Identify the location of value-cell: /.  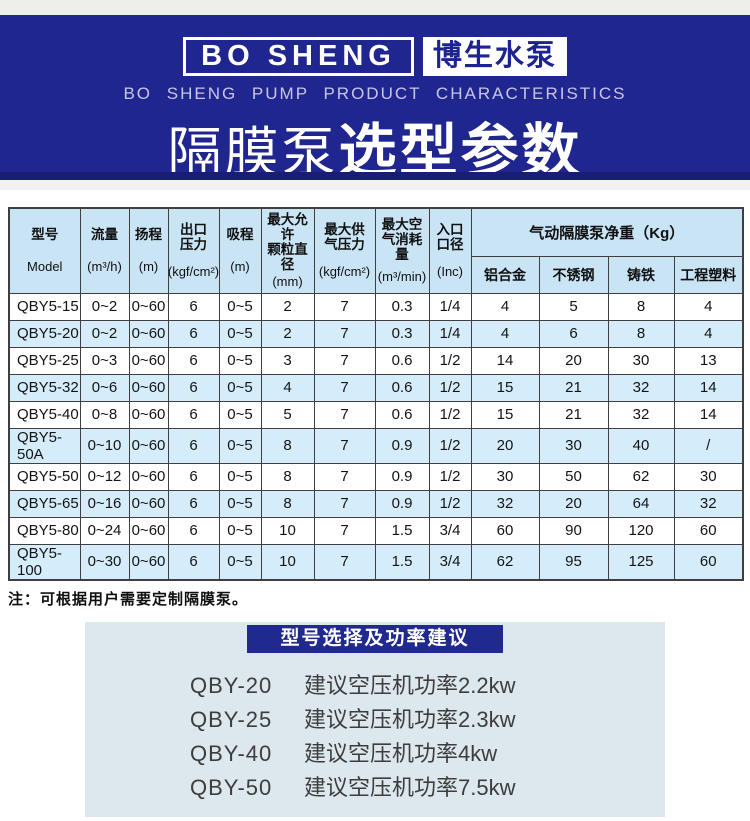
(708, 445).